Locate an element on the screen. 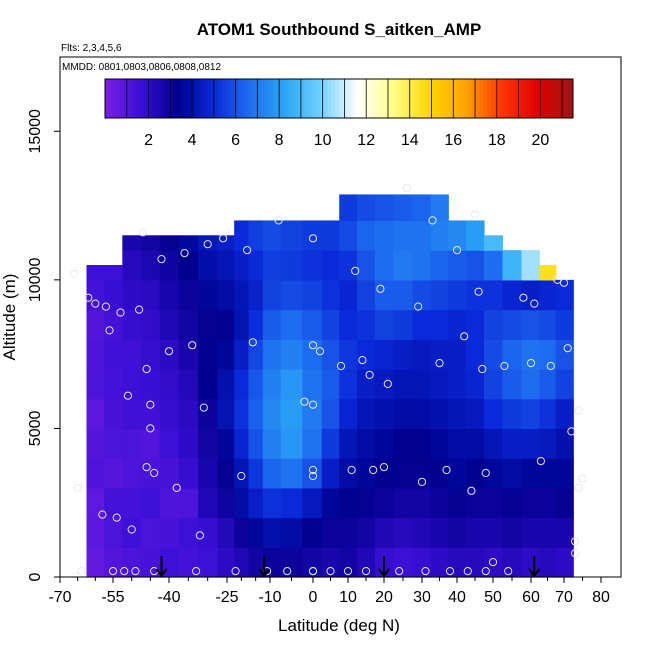 The width and height of the screenshot is (650, 650). flight-marker-head is located at coordinates (534, 573).